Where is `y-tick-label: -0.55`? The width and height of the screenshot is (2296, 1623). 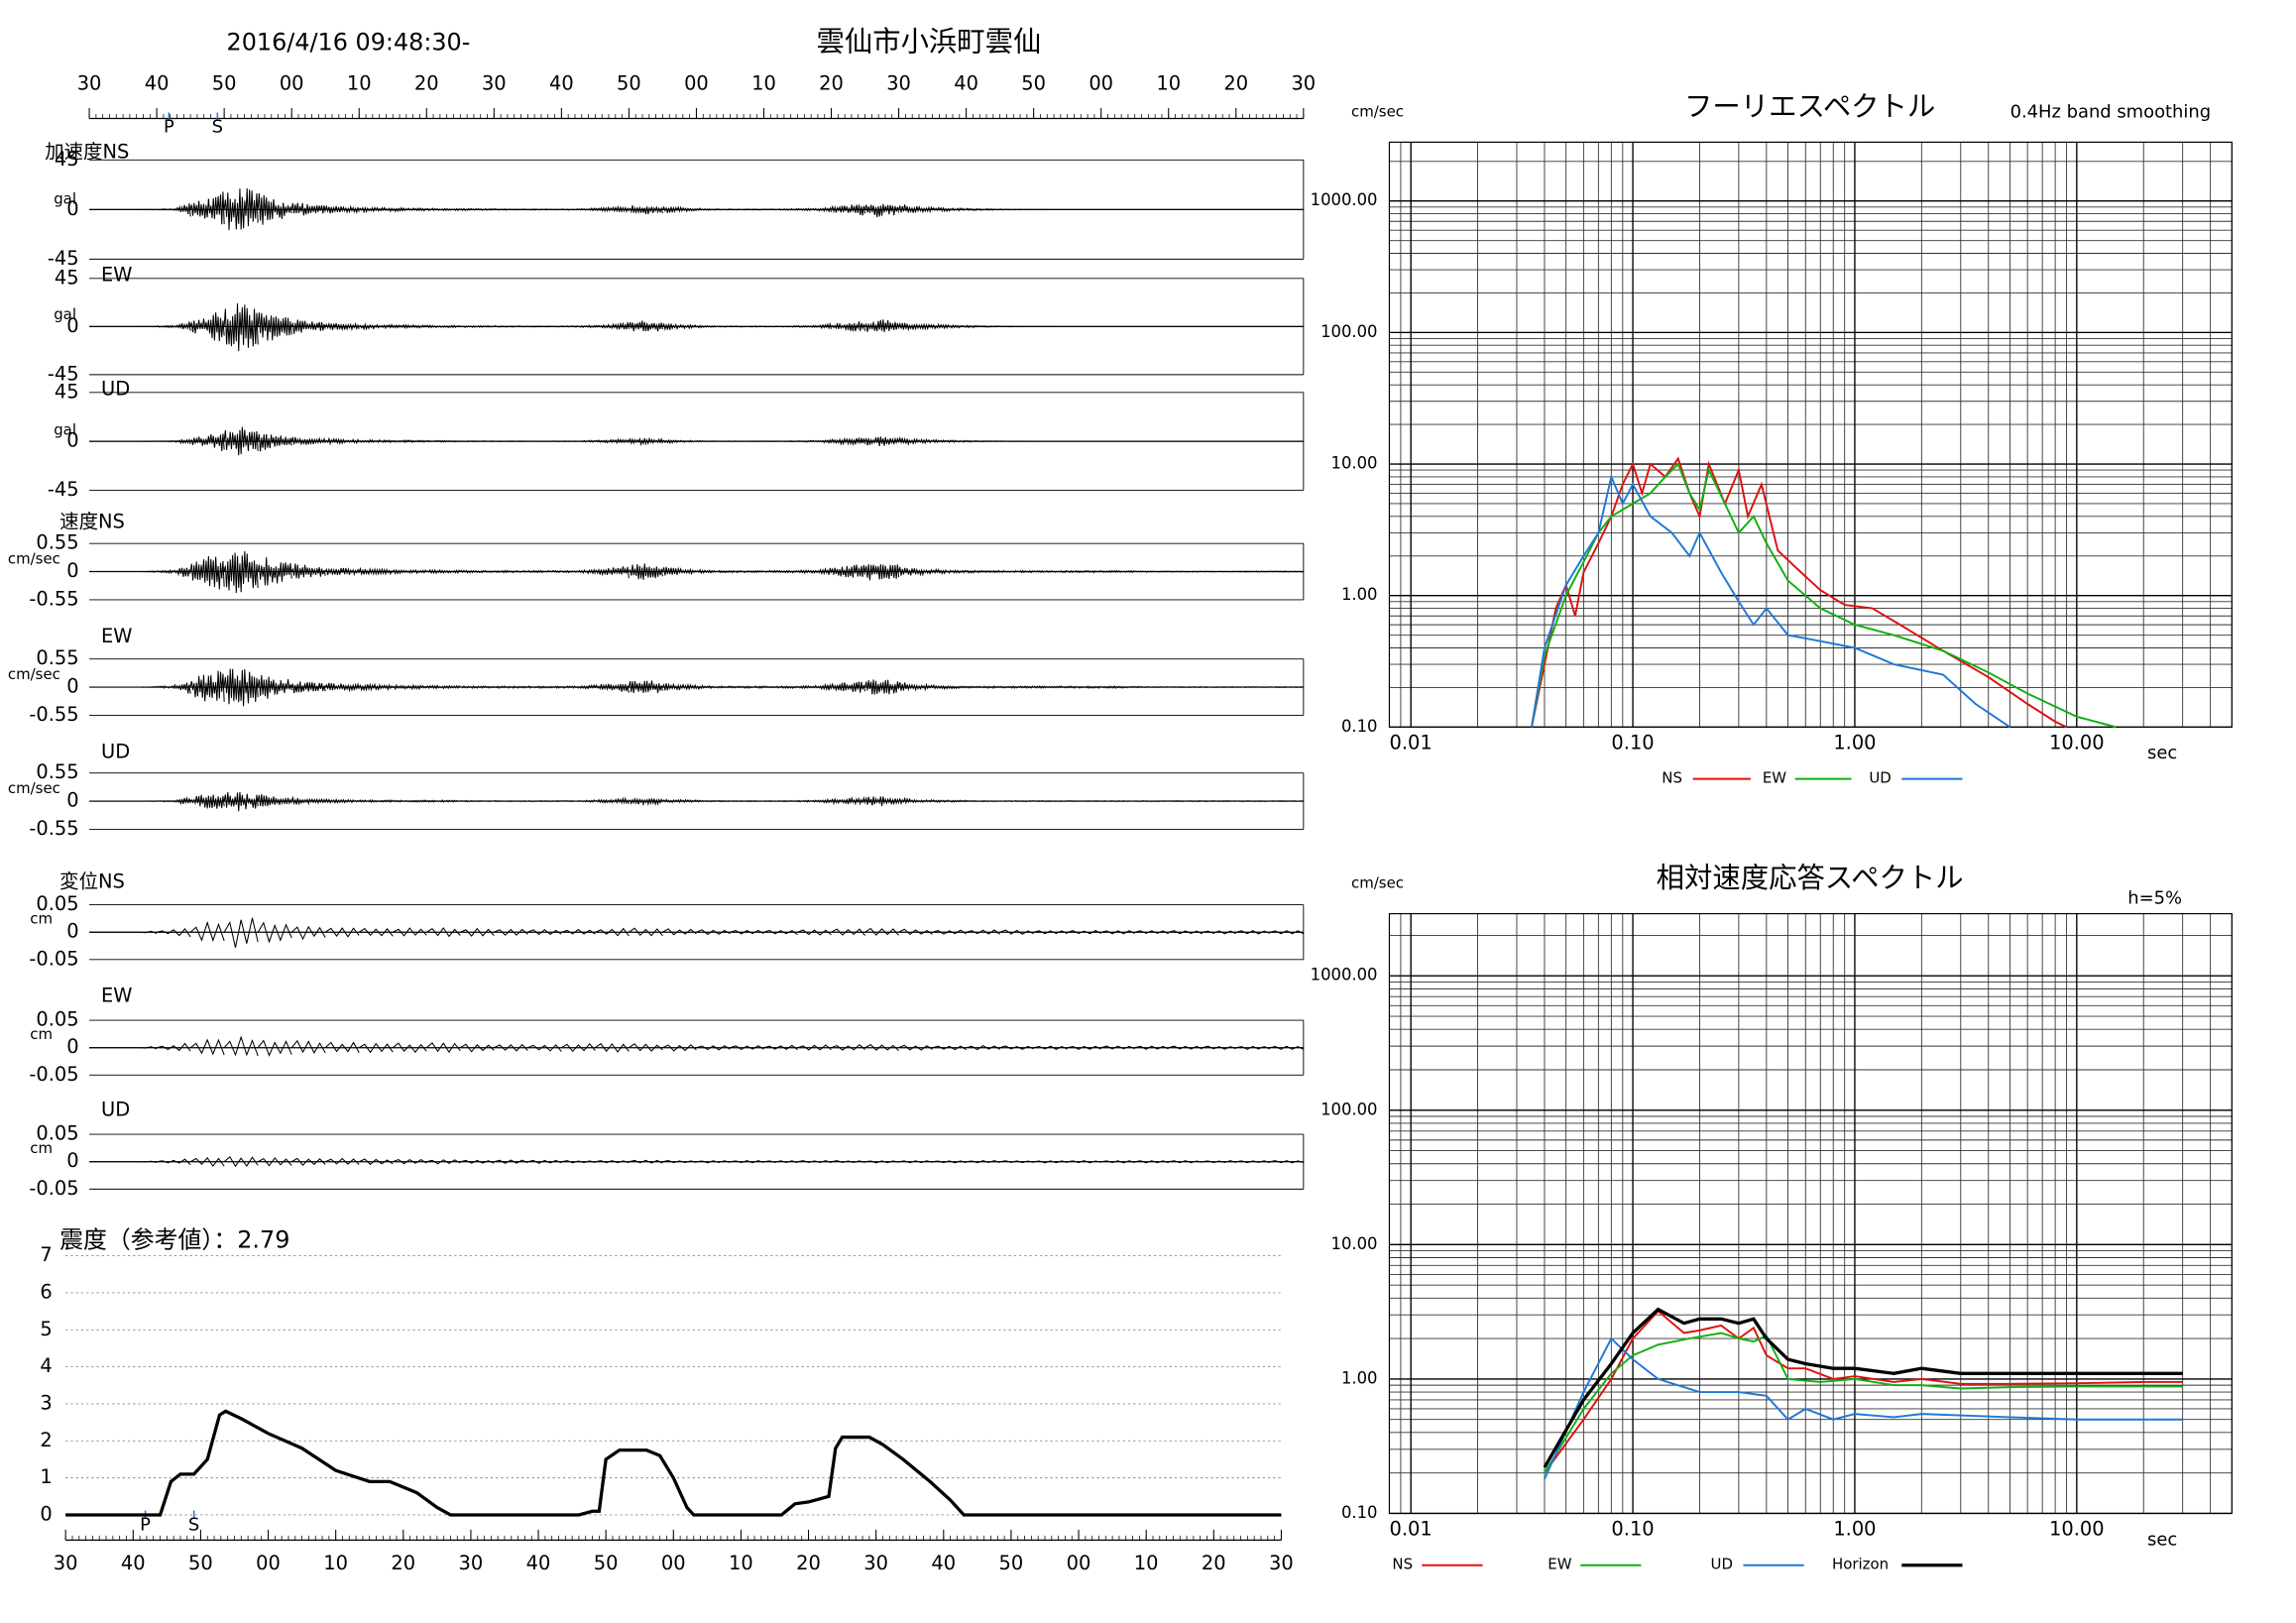
y-tick-label: -0.55 is located at coordinates (53, 828).